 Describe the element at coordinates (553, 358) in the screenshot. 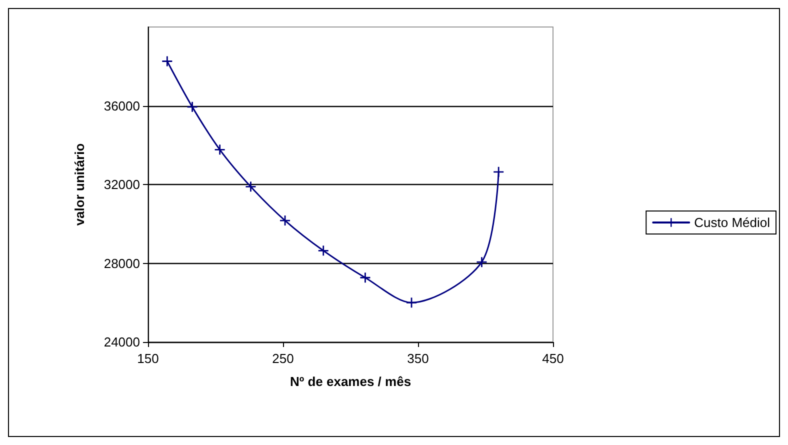

I see `x-tick-label: 450` at that location.